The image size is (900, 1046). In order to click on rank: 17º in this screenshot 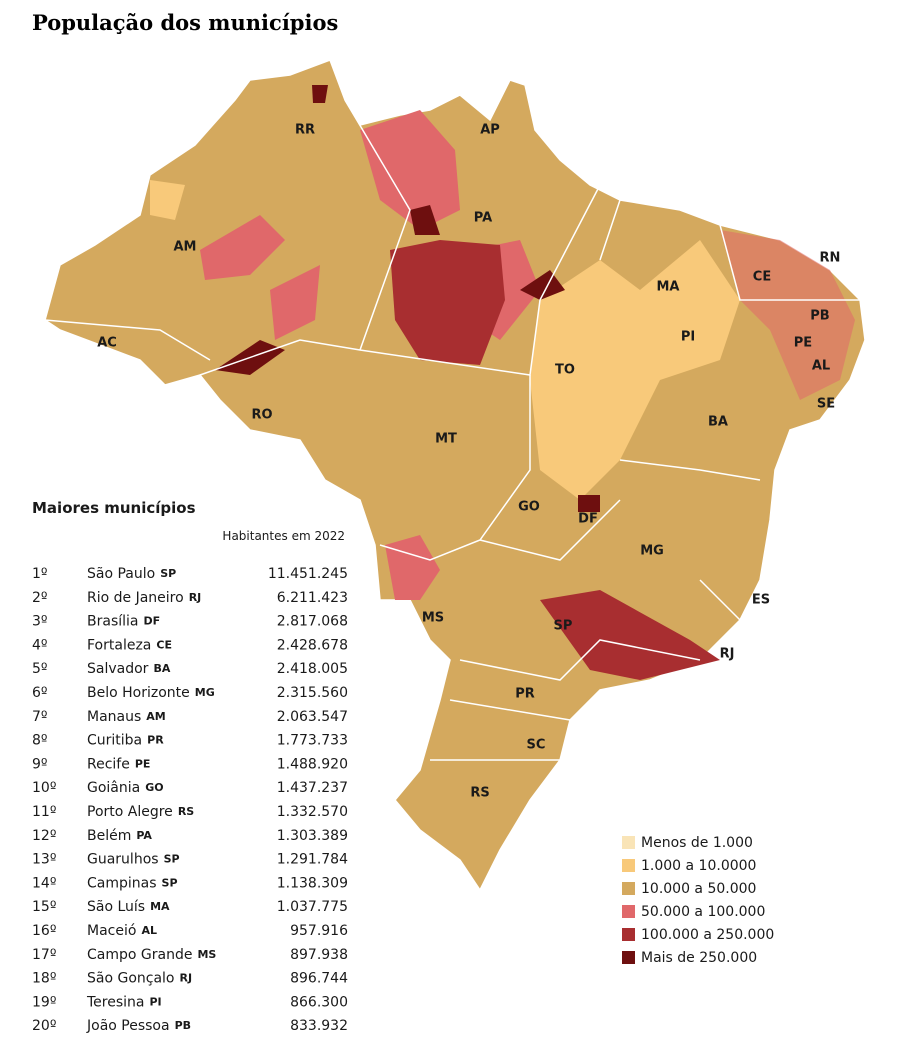, I will do `click(44, 955)`.